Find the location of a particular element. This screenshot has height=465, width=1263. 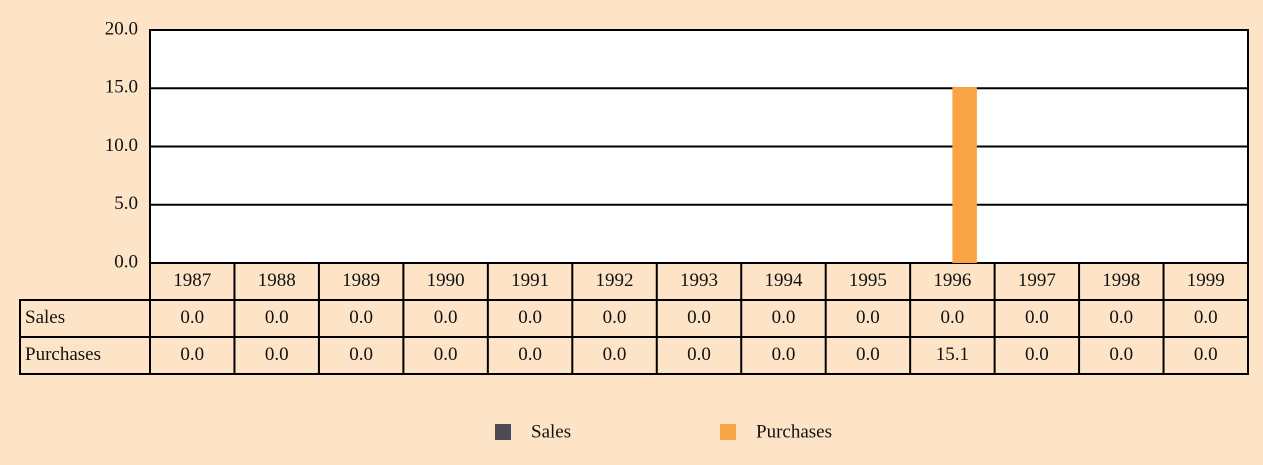

x-tick-label: 1996 is located at coordinates (952, 280).